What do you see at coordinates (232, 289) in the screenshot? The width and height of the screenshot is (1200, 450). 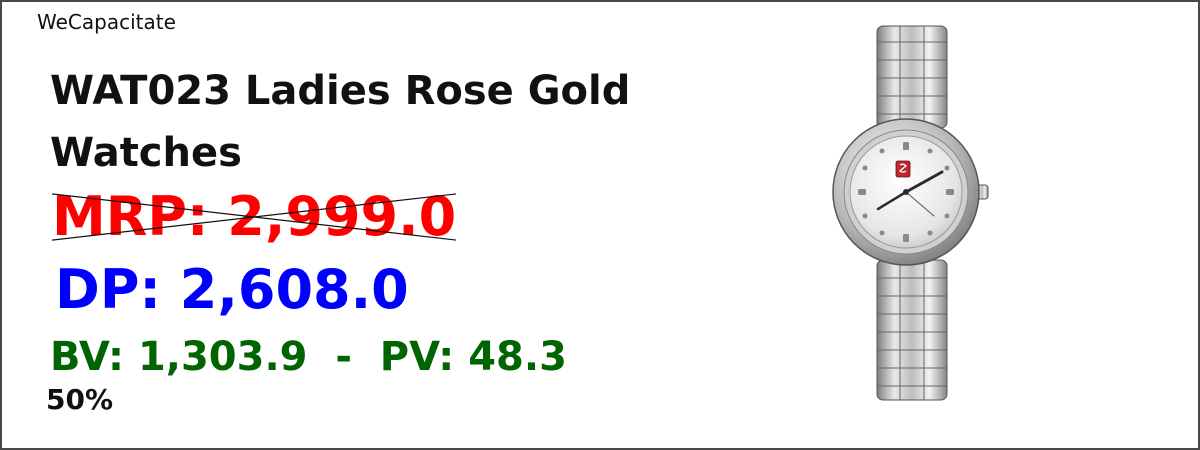 I see `dp-price: DP: 2,608.0` at bounding box center [232, 289].